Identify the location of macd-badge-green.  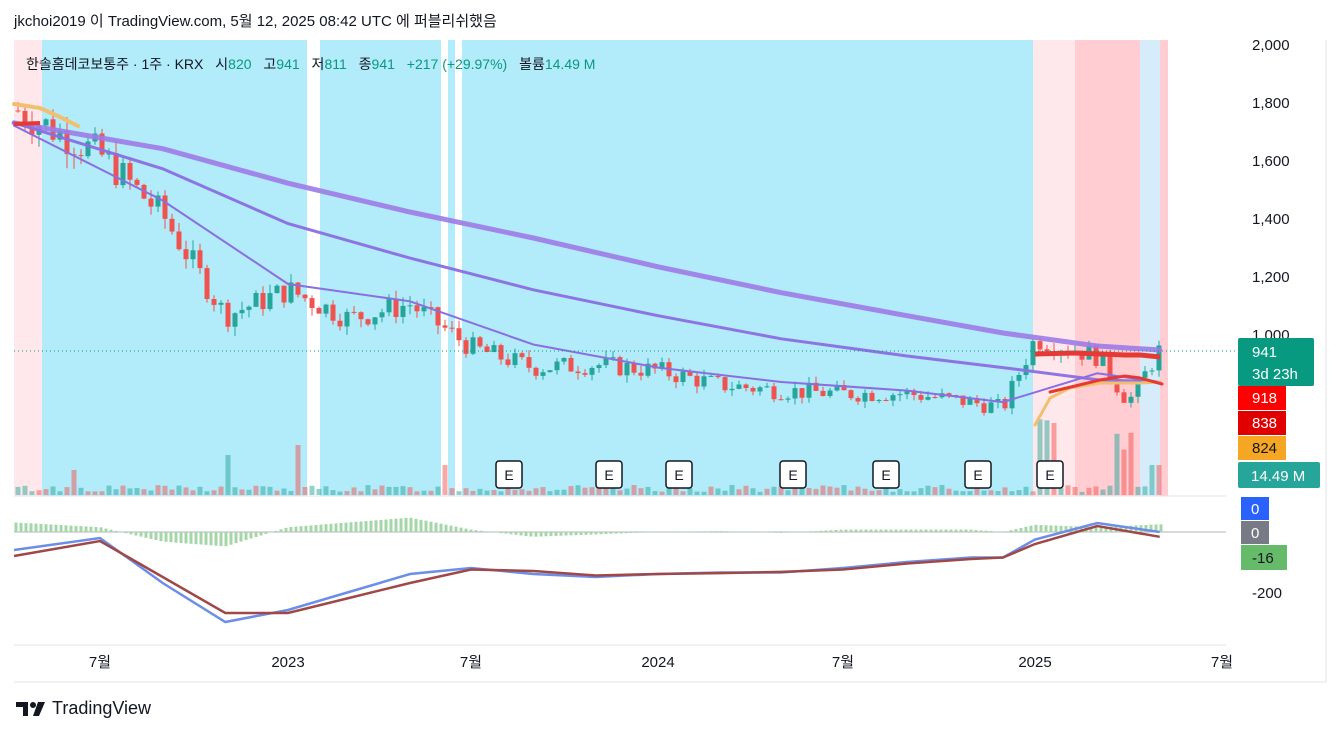
(1264, 557).